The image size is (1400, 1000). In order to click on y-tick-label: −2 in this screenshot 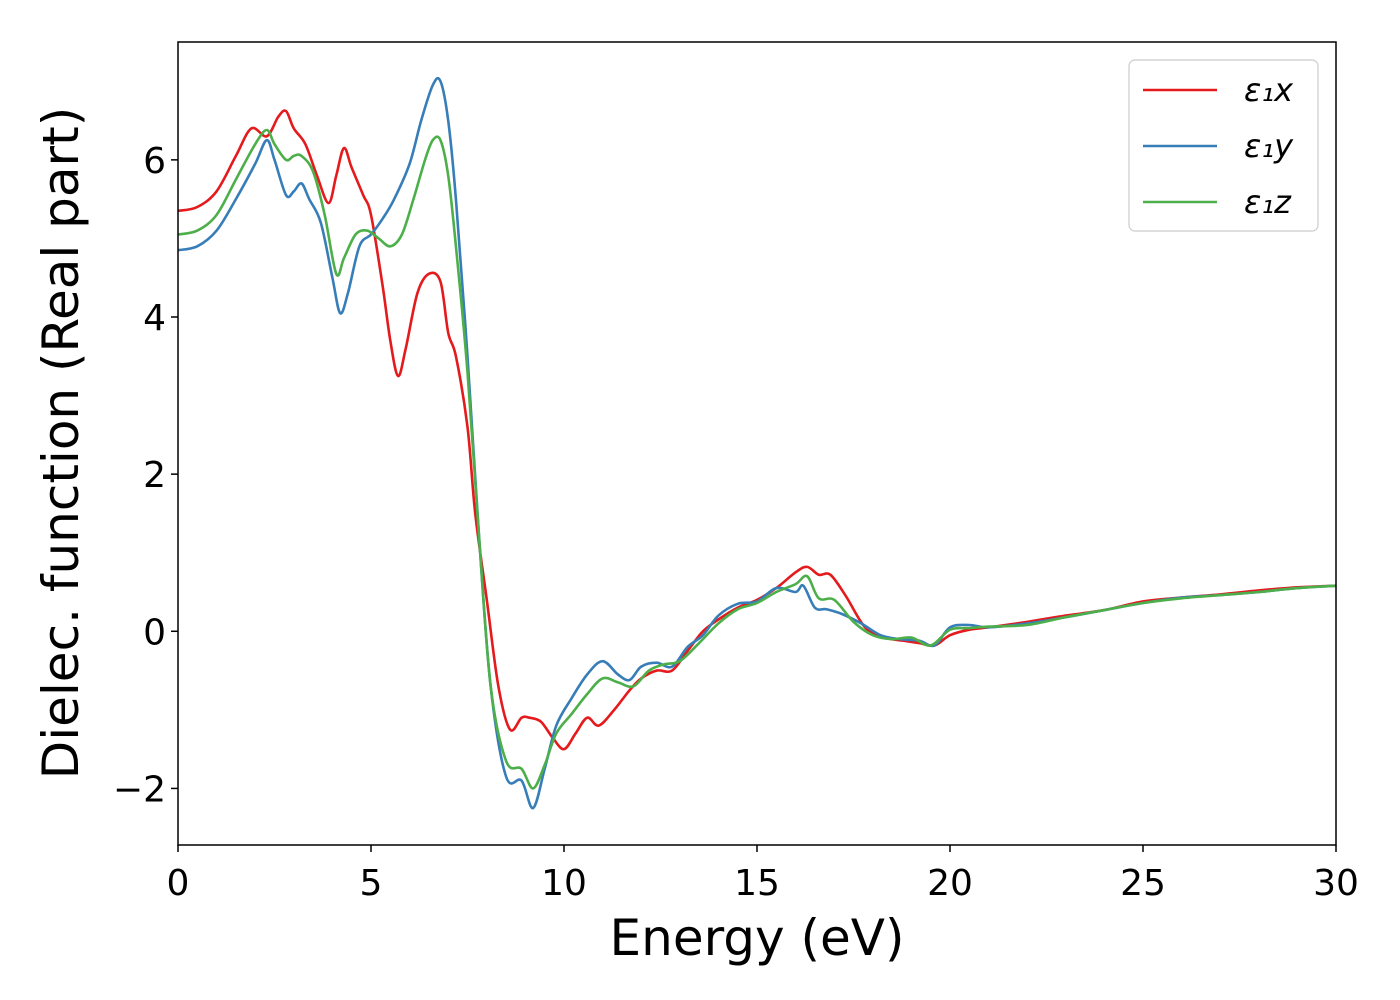, I will do `click(139, 789)`.